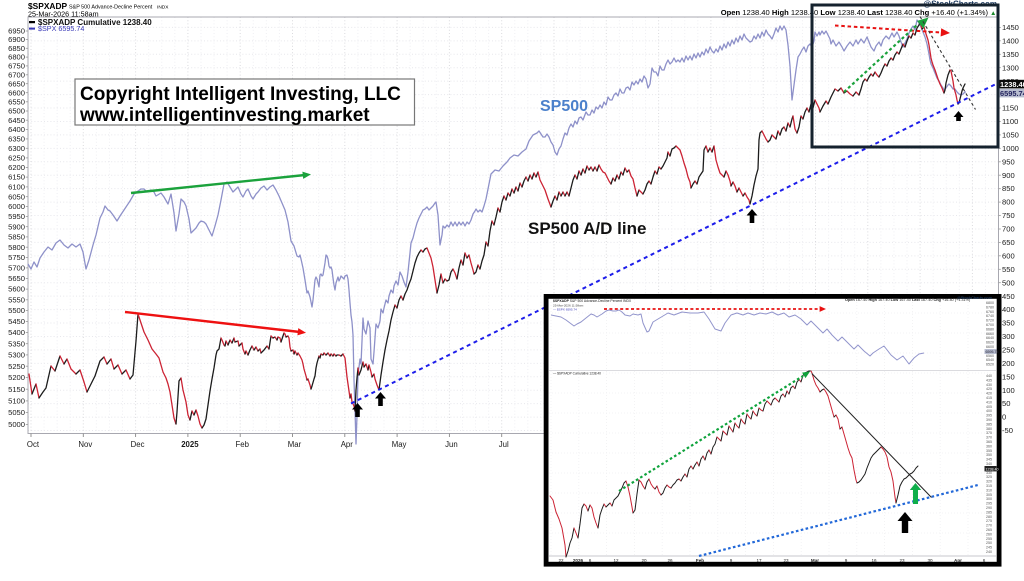  I want to click on svg-text: 500, so click(1008, 282).